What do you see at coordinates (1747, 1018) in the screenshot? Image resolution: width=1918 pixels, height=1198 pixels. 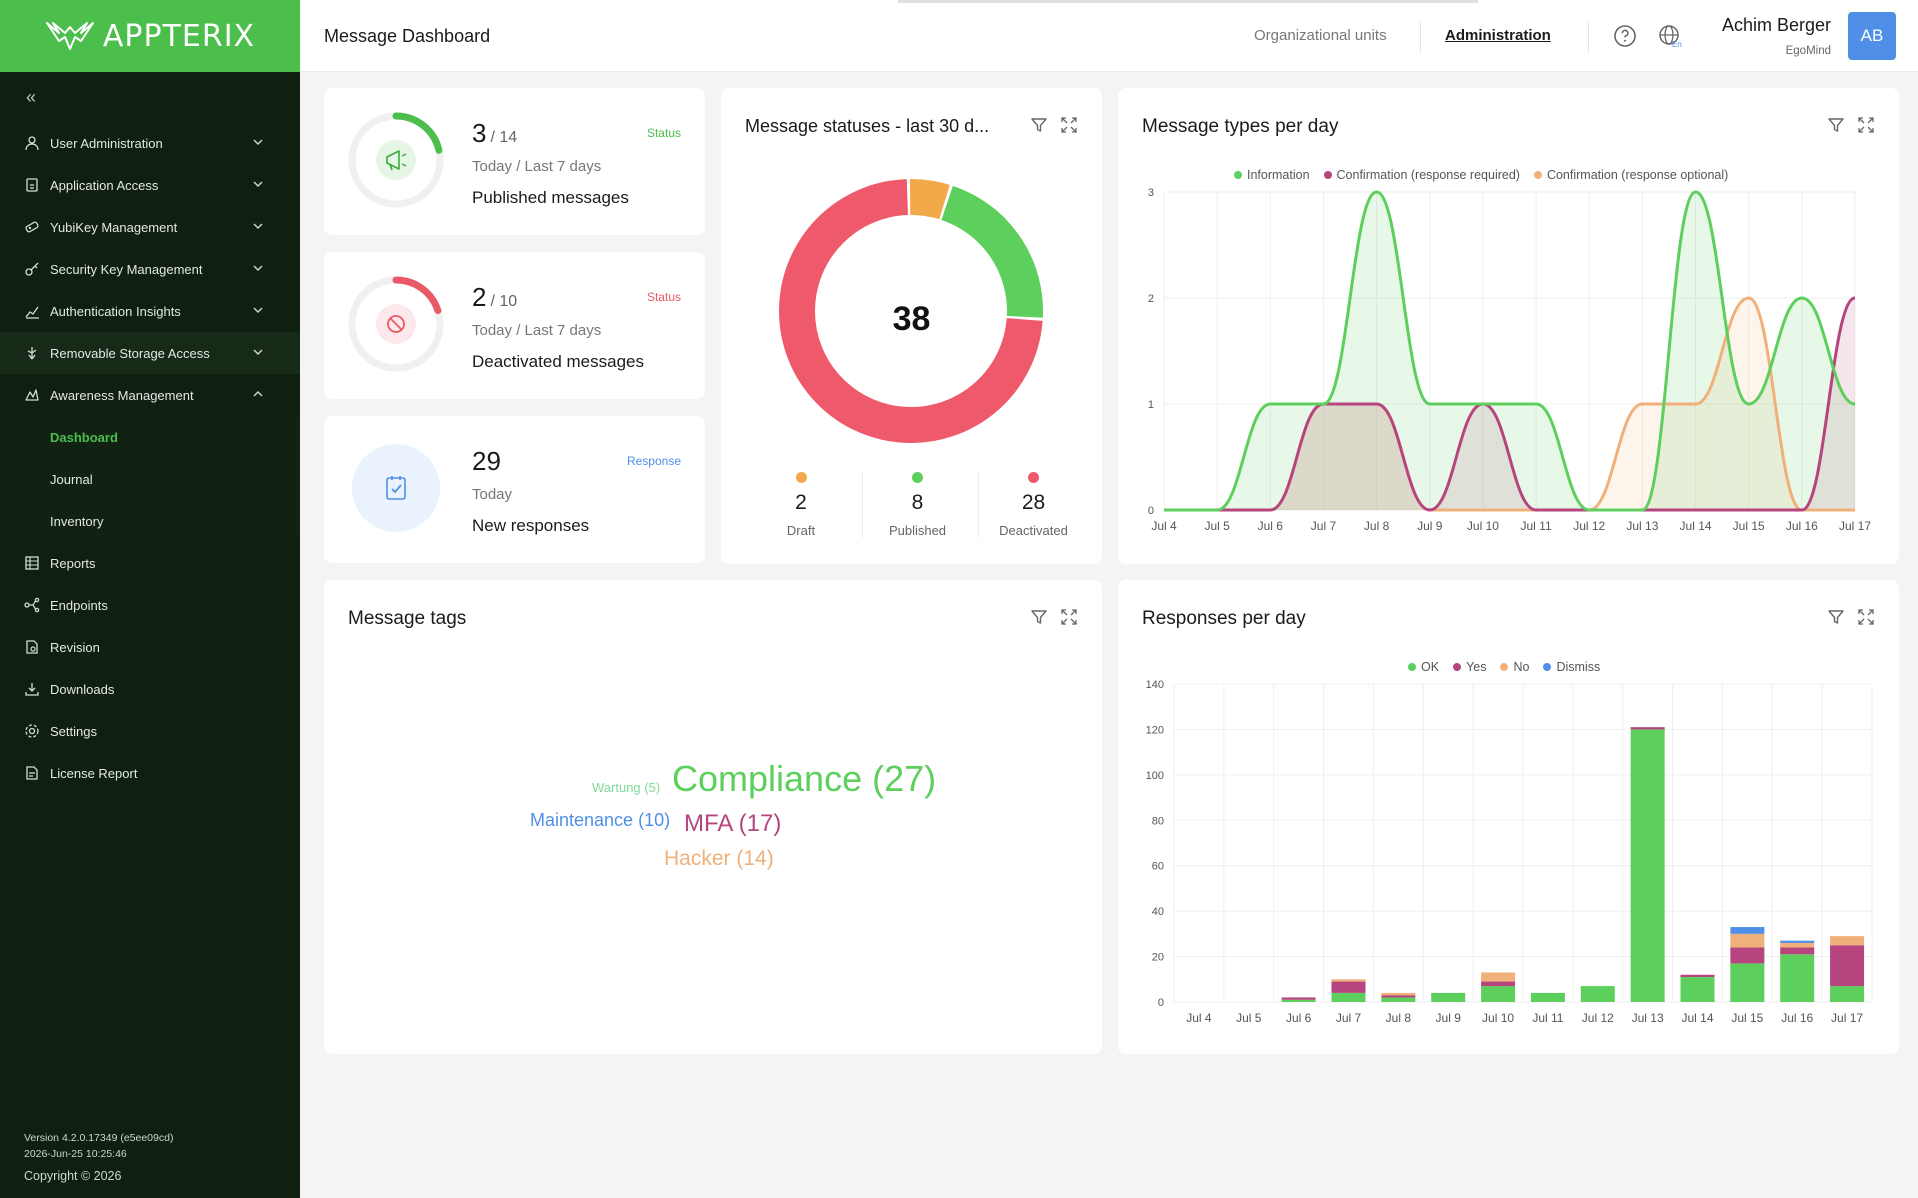 I see `x-tick-label: Jul 15` at bounding box center [1747, 1018].